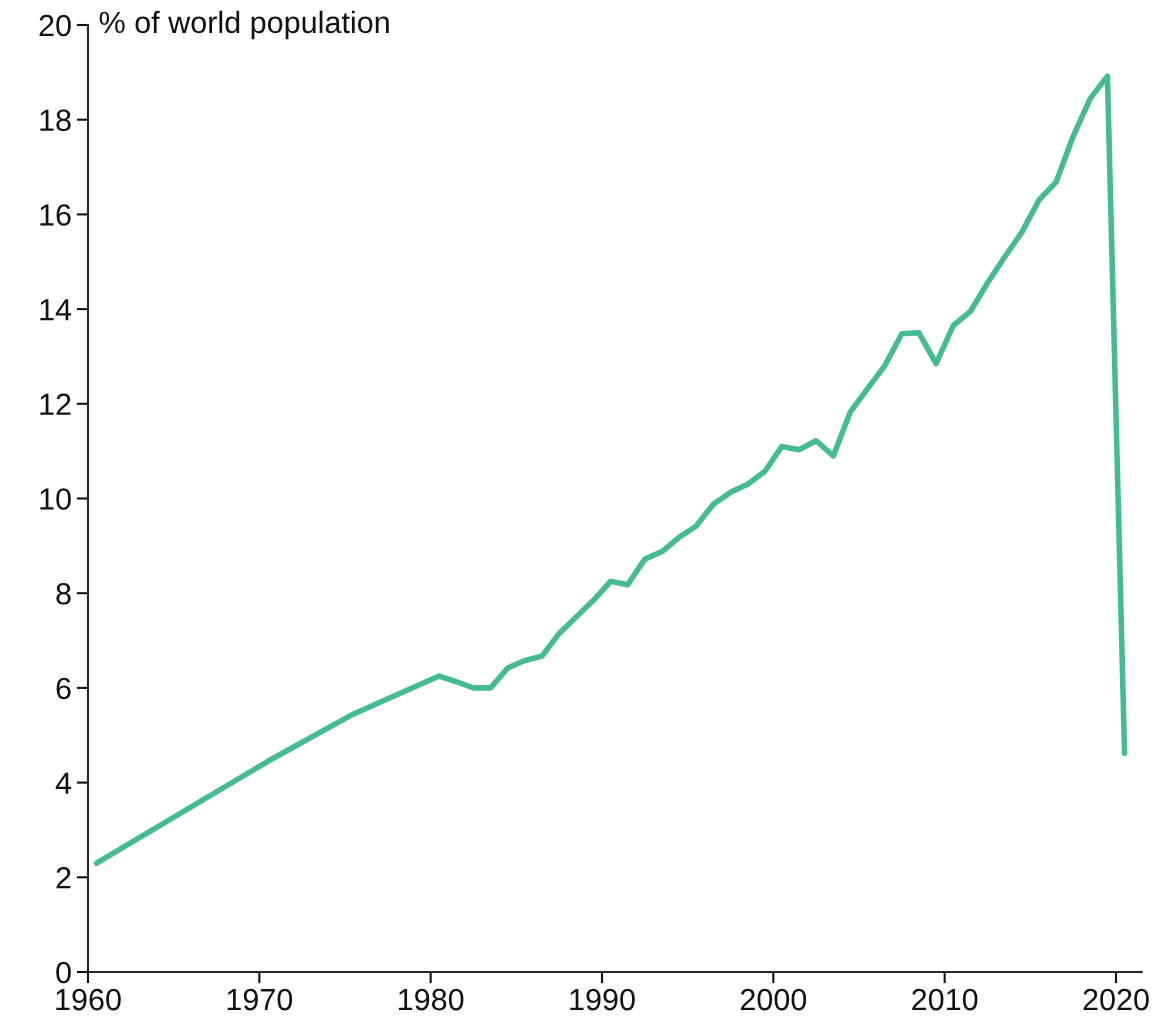 The height and width of the screenshot is (1031, 1165). What do you see at coordinates (602, 999) in the screenshot?
I see `x-tick-label: 1990` at bounding box center [602, 999].